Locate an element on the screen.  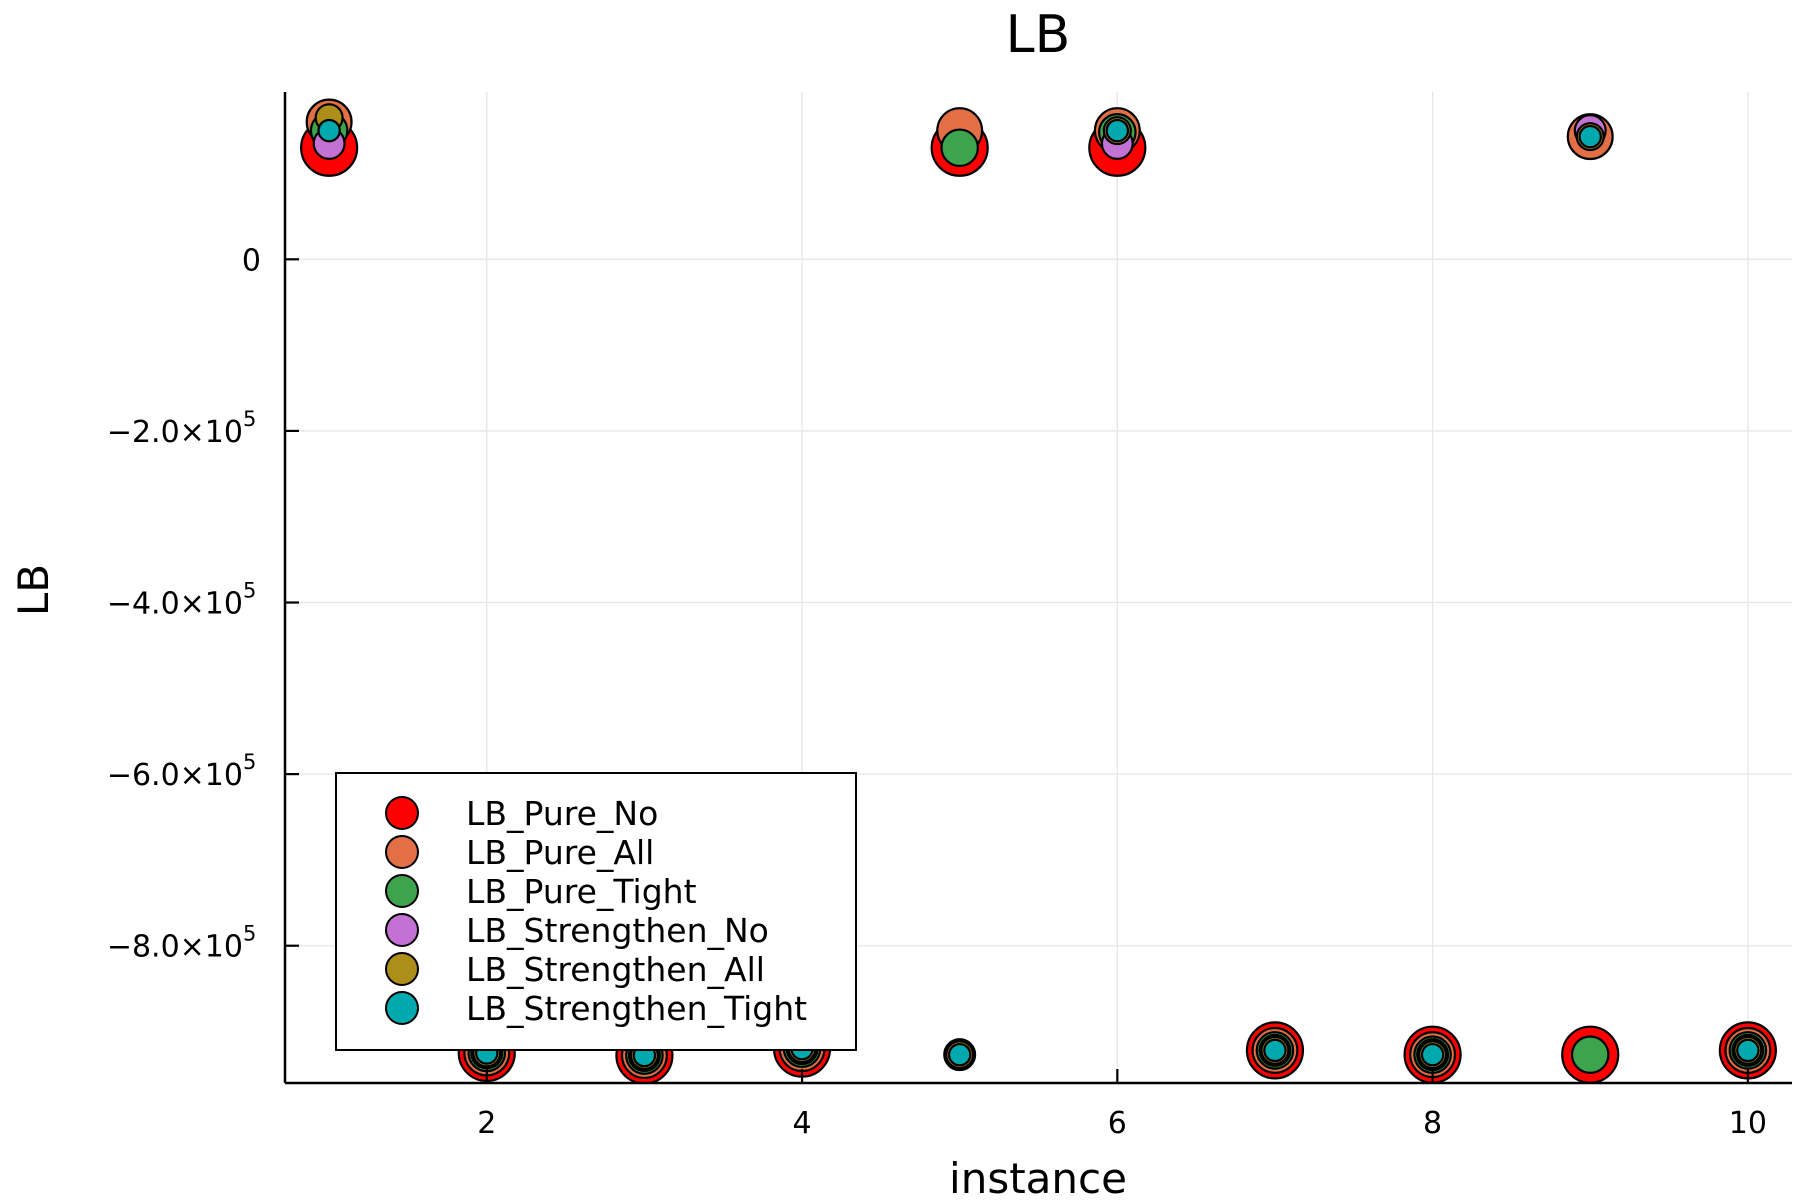
y-tick-label: −4.0×10 is located at coordinates (175, 604).